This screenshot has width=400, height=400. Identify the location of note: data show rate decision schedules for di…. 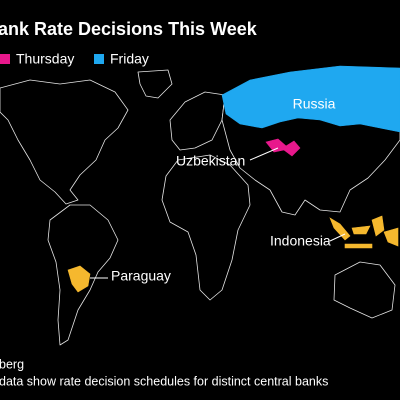
(164, 381).